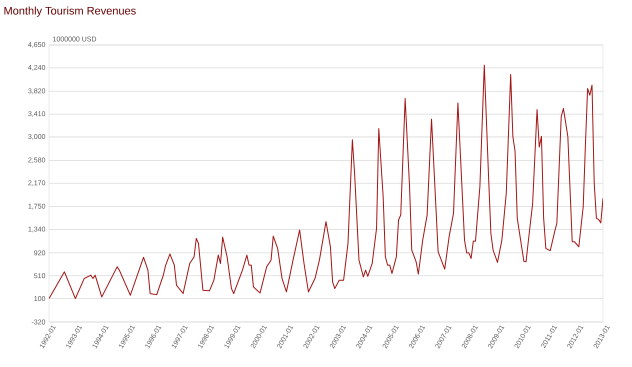  What do you see at coordinates (70, 11) in the screenshot?
I see `chart-title: Monthly Tourism Revenues` at bounding box center [70, 11].